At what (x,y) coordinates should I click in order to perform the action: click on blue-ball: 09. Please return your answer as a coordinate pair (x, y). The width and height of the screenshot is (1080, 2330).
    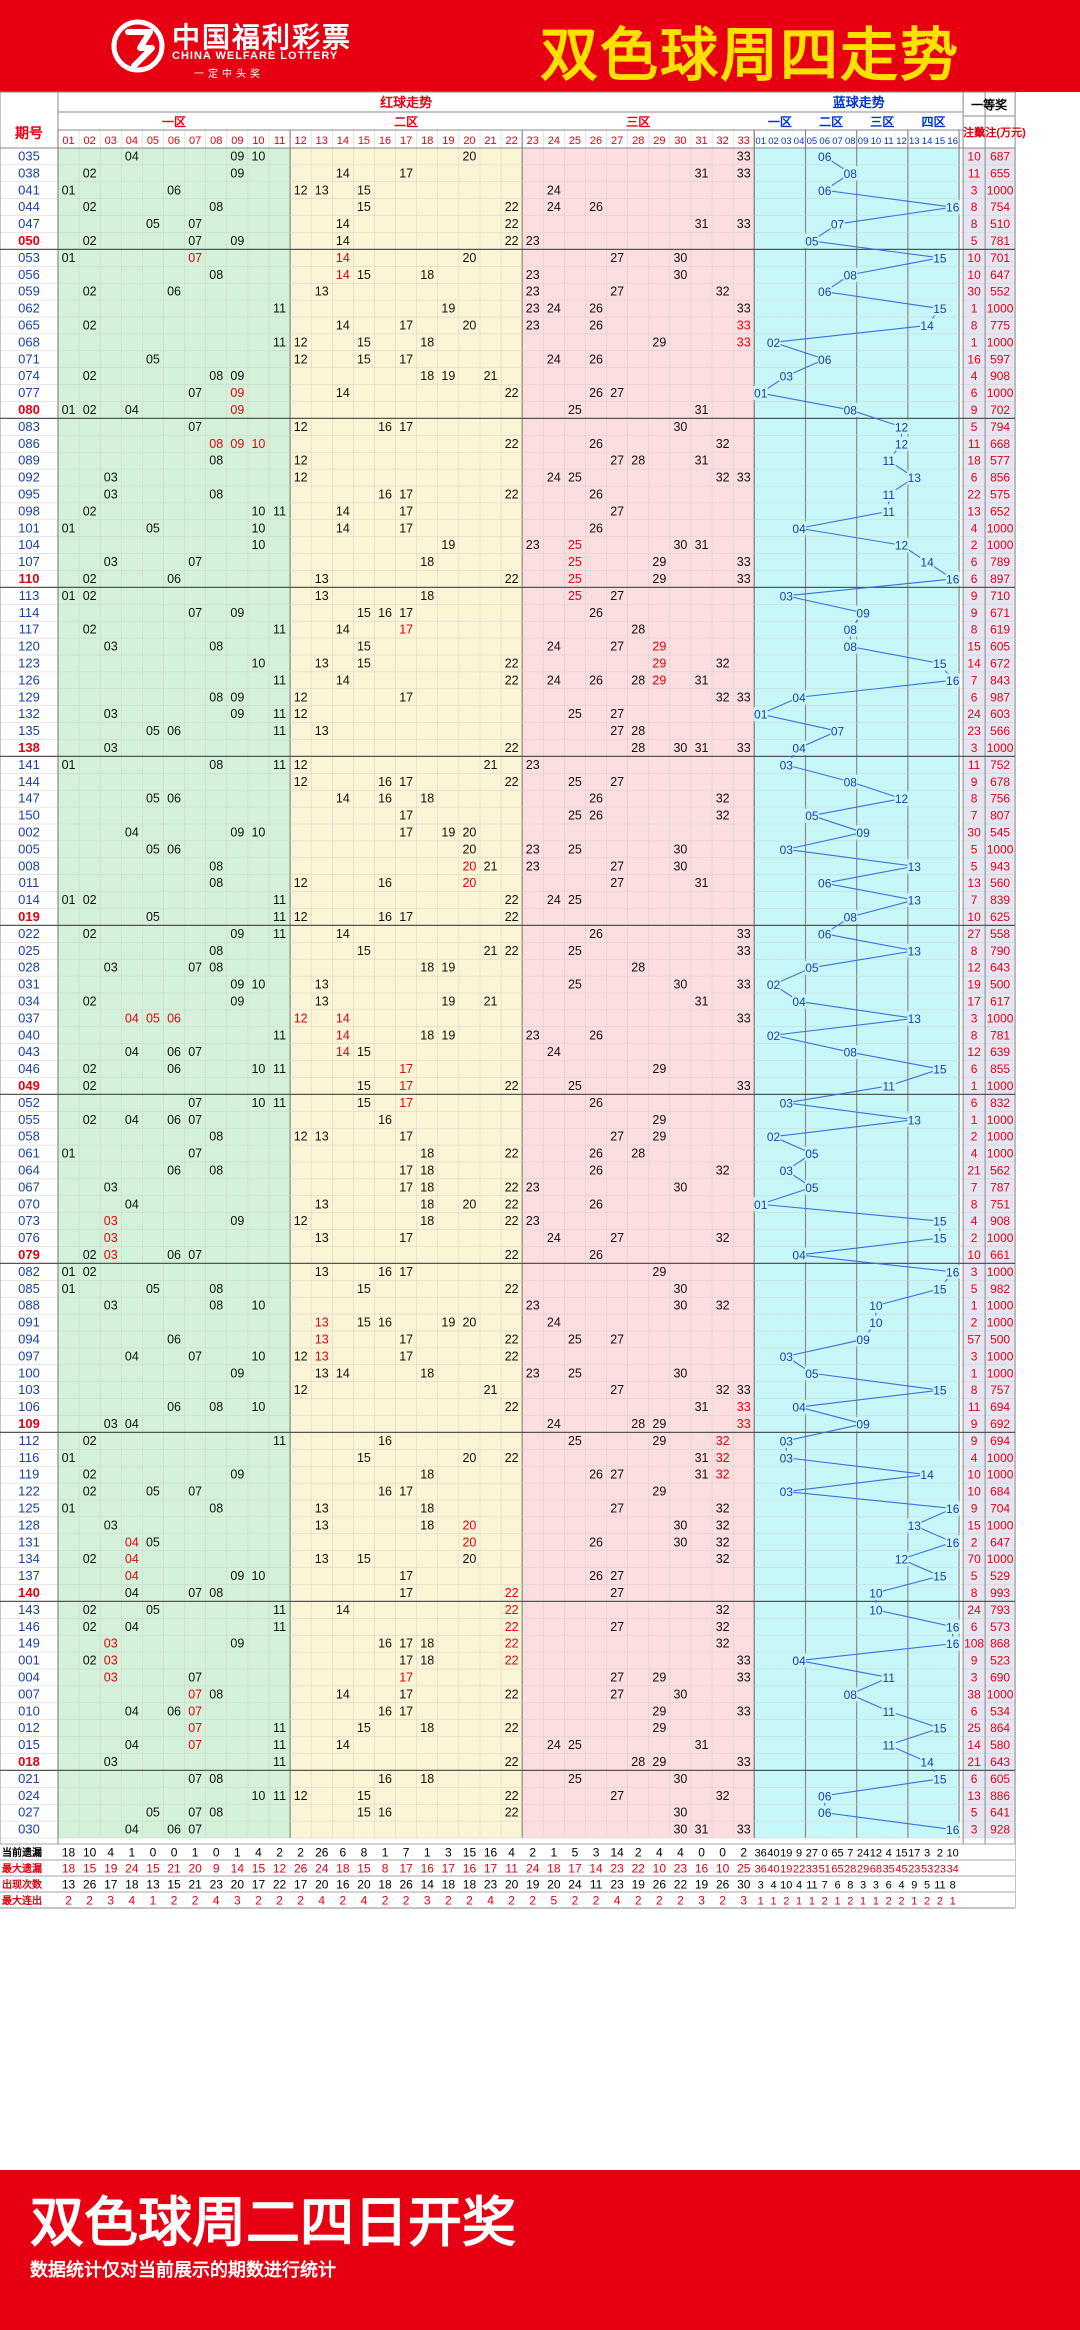
    Looking at the image, I should click on (863, 833).